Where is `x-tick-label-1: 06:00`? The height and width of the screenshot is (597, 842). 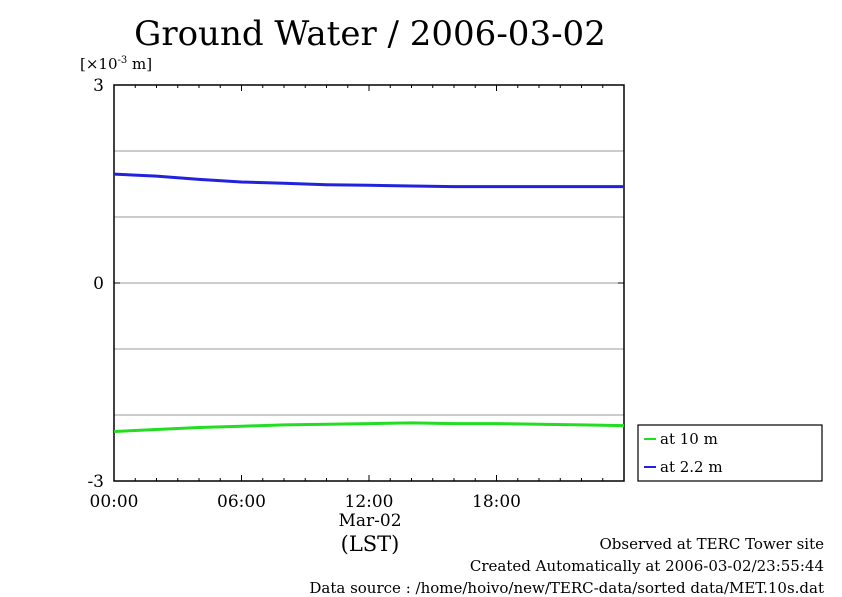 x-tick-label-1: 06:00 is located at coordinates (241, 502).